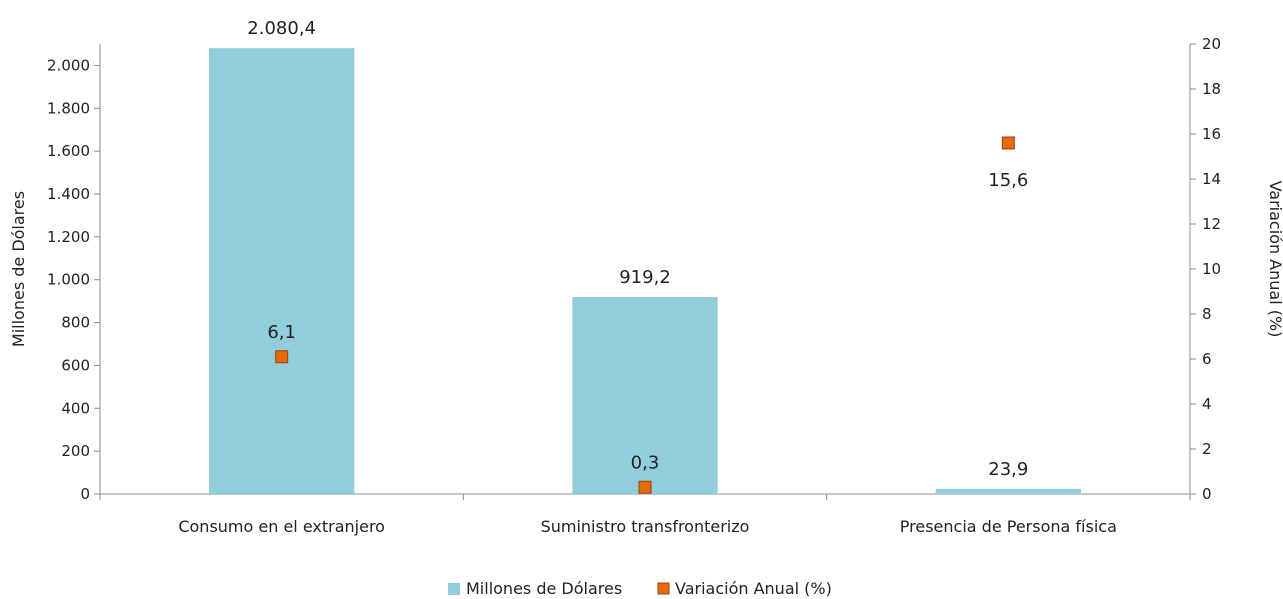  What do you see at coordinates (1211, 89) in the screenshot?
I see `y2-tick-label: 18` at bounding box center [1211, 89].